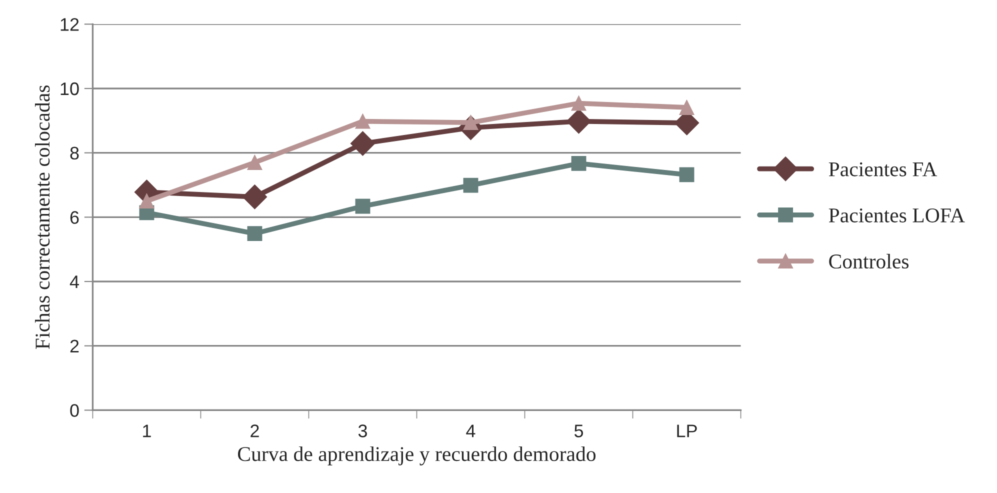 This screenshot has height=493, width=997. I want to click on y-tick-label: 0, so click(74, 410).